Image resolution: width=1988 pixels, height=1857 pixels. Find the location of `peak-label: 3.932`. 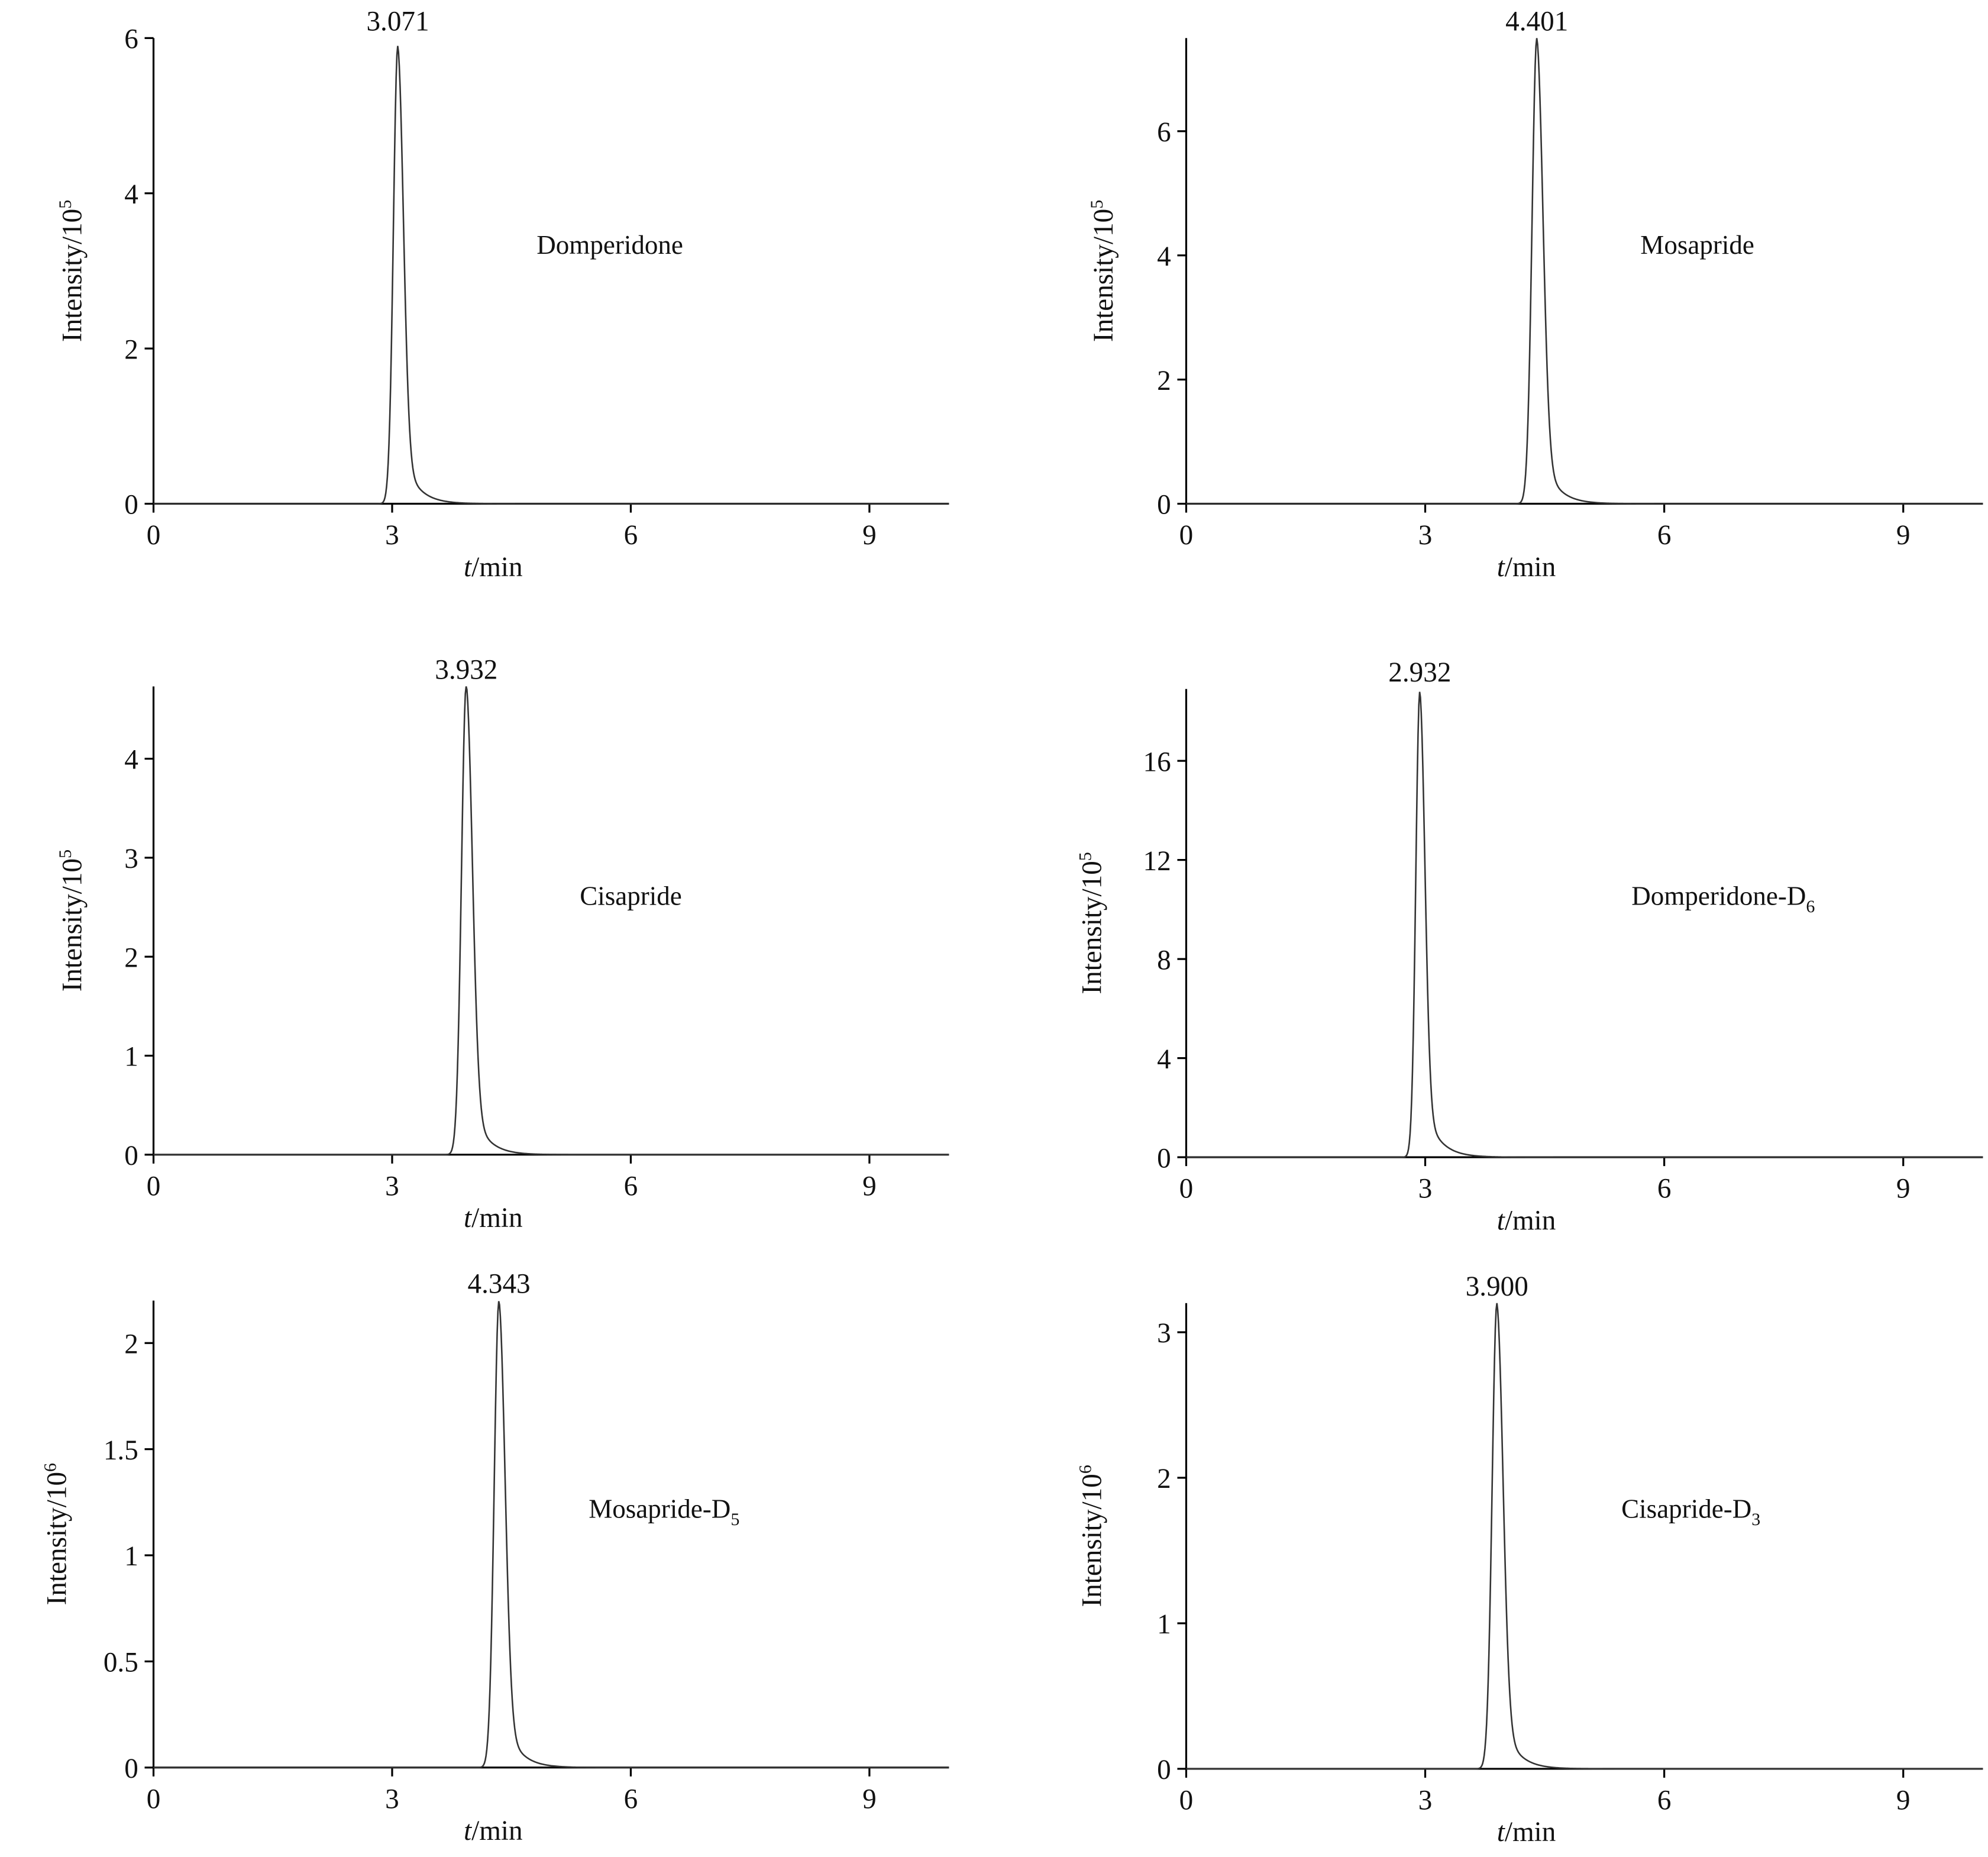

peak-label: 3.932 is located at coordinates (466, 669).